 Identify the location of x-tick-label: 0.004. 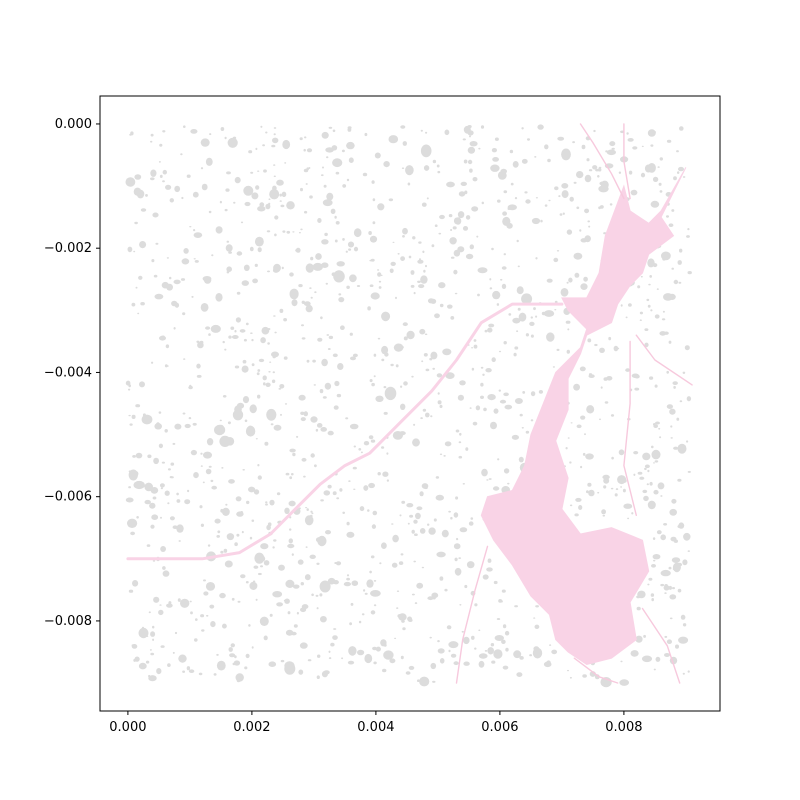
(375, 727).